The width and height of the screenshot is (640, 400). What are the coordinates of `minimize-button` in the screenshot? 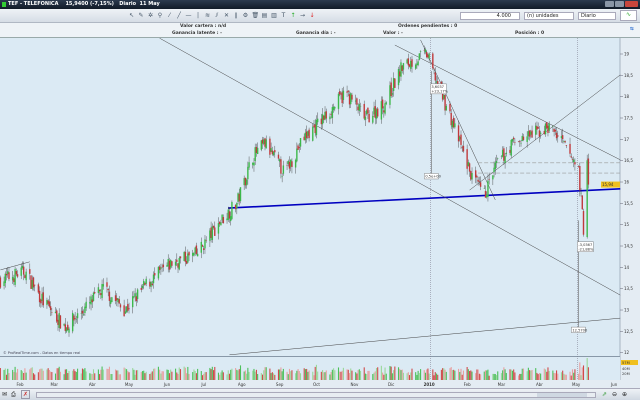 It's located at (609, 4).